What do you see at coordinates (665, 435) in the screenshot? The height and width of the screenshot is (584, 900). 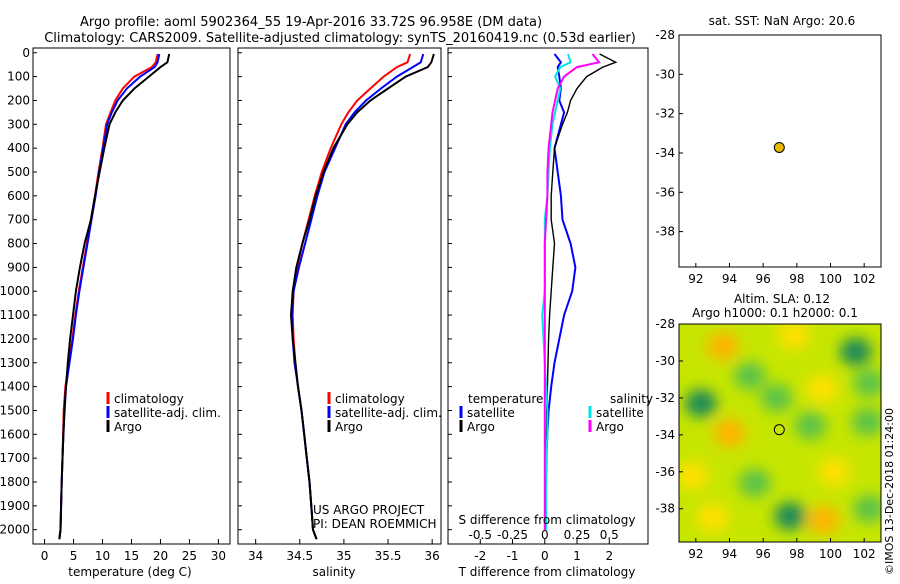 I see `map-y-tick-label: -34` at bounding box center [665, 435].